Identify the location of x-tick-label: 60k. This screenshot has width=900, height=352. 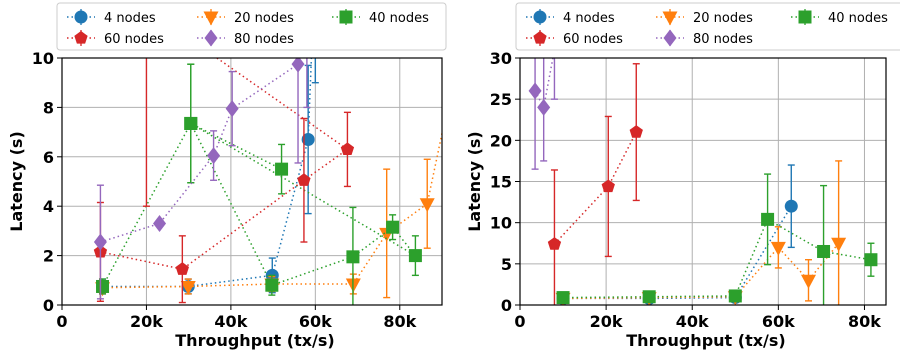
(778, 321).